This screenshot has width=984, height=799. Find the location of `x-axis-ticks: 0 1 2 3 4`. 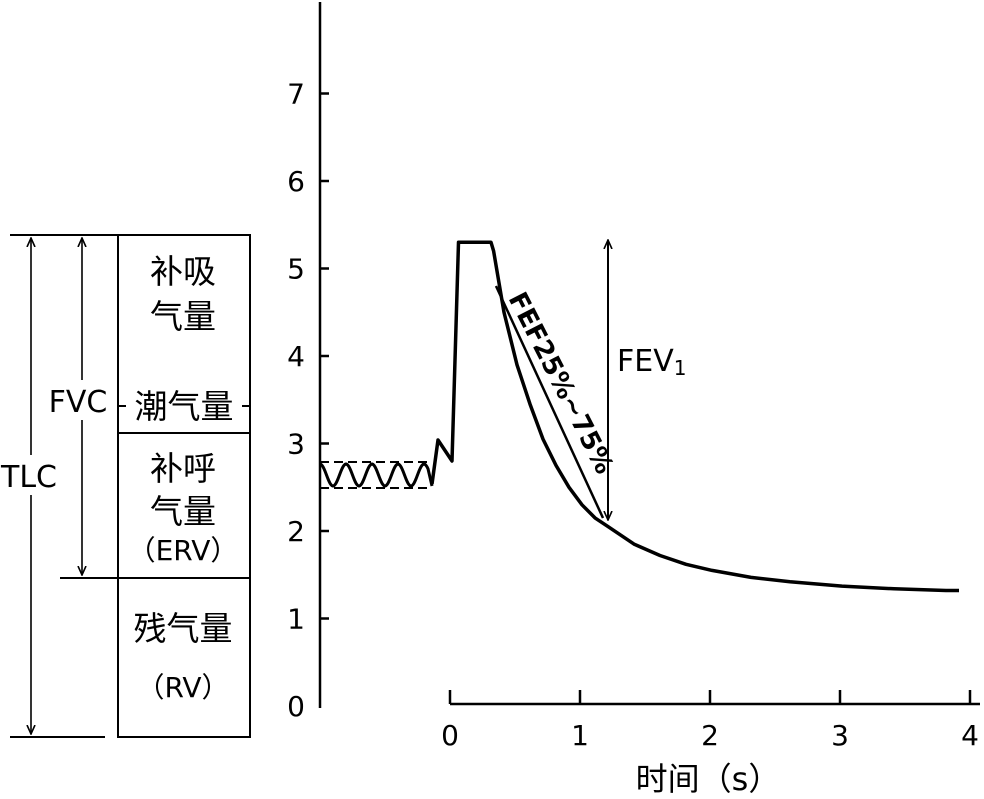

x-axis-ticks: 0 1 2 3 4 is located at coordinates (710, 721).